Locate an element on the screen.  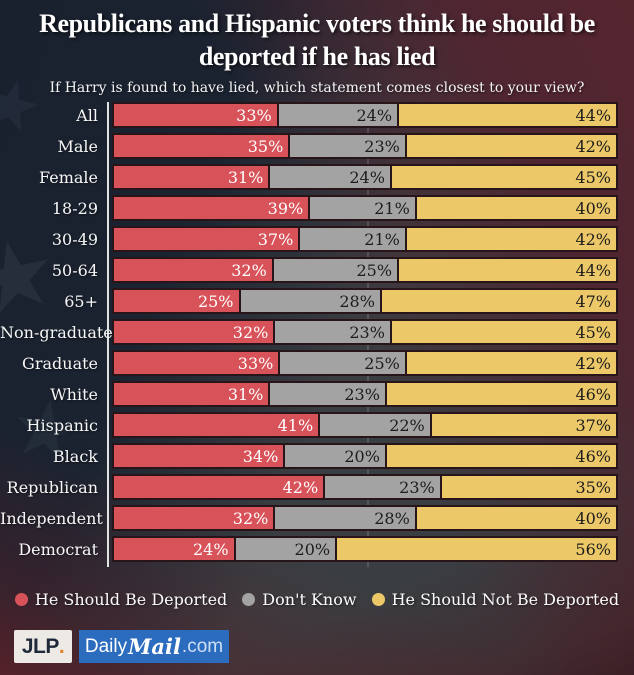
segment-value-label: 39% is located at coordinates (285, 208).